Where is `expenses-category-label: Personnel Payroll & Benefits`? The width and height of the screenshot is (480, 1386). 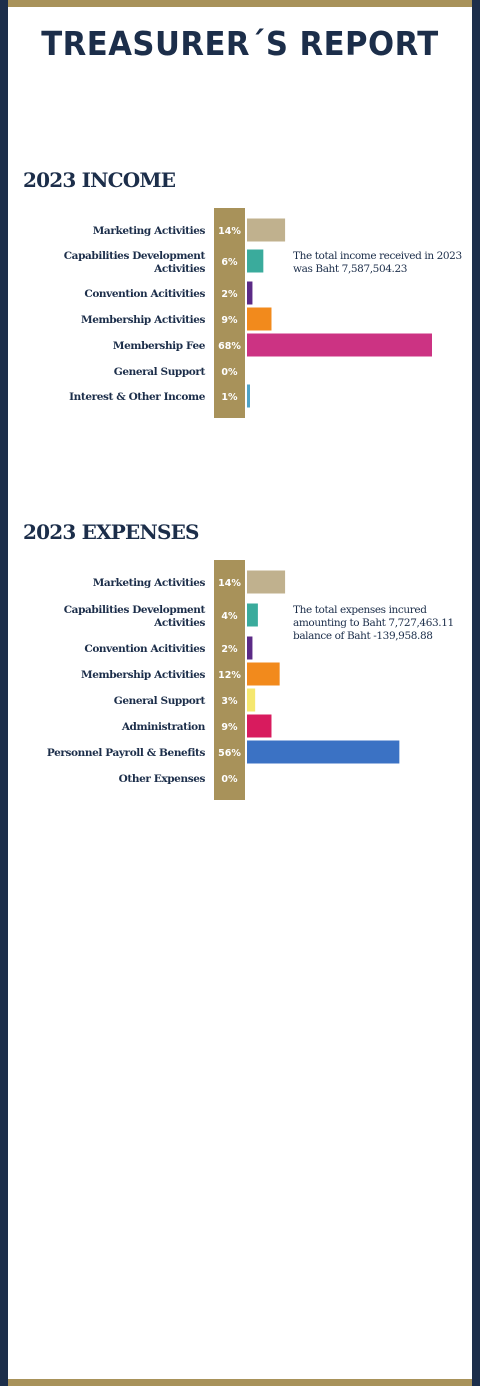
expenses-category-label: Personnel Payroll & Benefits is located at coordinates (126, 753).